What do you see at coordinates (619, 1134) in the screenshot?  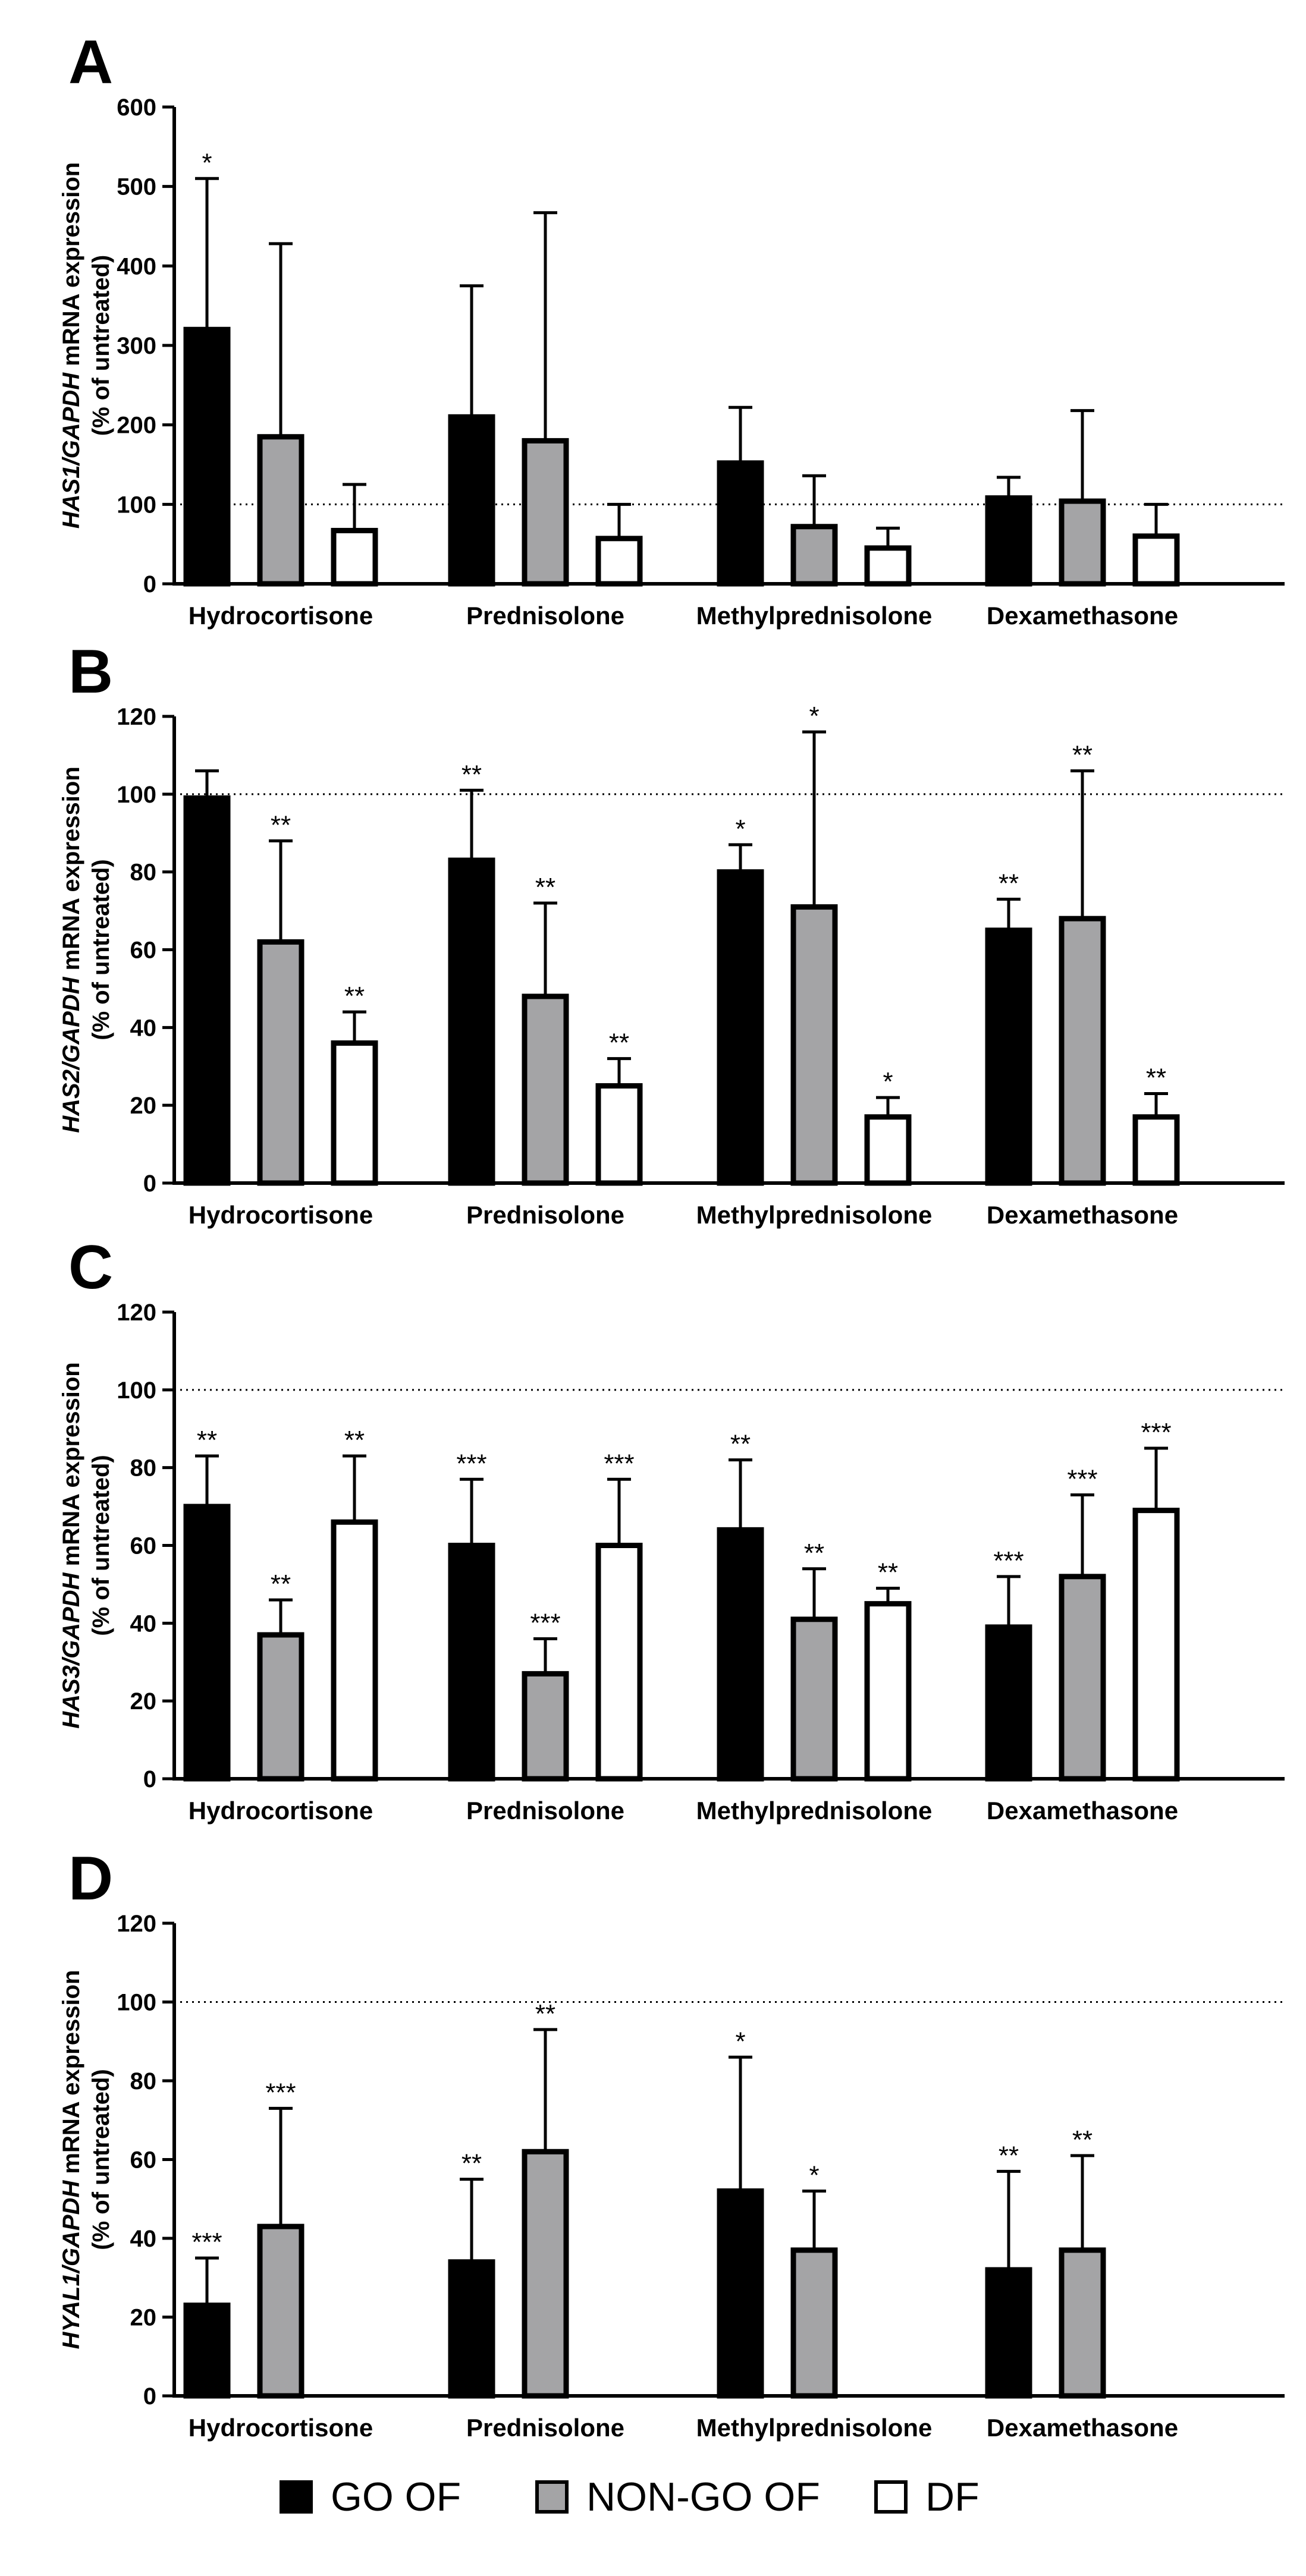 I see `bar-df-prednisolone` at bounding box center [619, 1134].